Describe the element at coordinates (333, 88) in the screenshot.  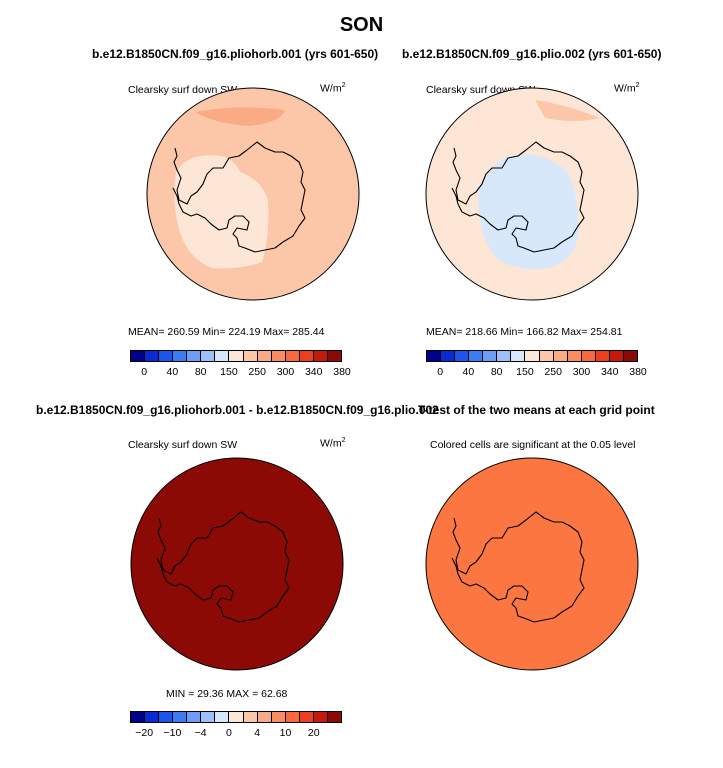
I see `panel-1-units: W/m2` at that location.